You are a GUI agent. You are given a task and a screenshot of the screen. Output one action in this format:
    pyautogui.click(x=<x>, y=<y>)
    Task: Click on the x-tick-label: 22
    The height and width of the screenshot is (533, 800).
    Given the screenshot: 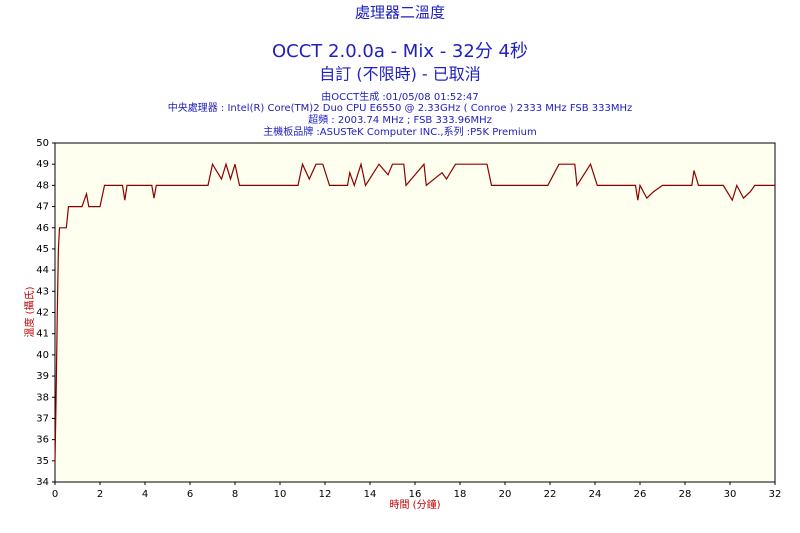 What is the action you would take?
    pyautogui.click(x=550, y=494)
    